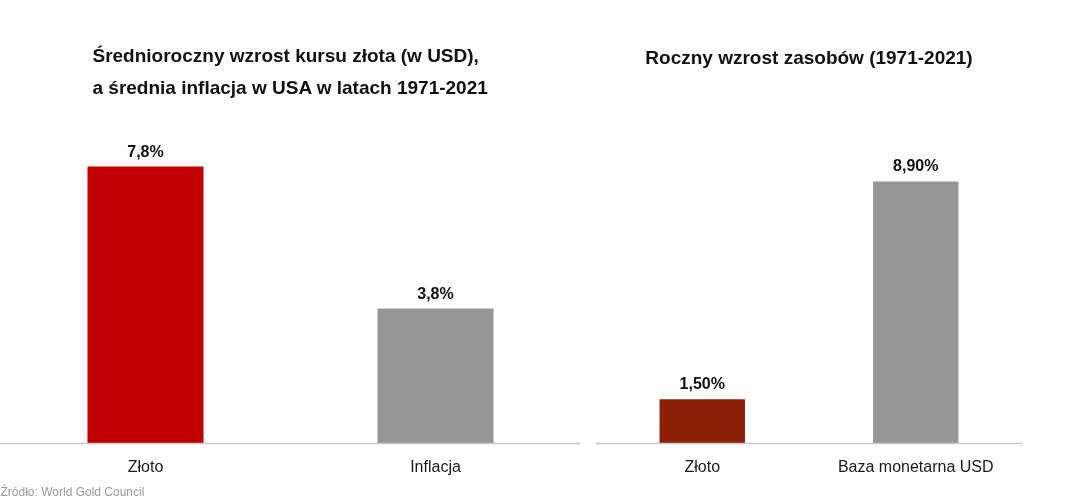  Describe the element at coordinates (435, 293) in the screenshot. I see `data-label: 3,8%` at that location.